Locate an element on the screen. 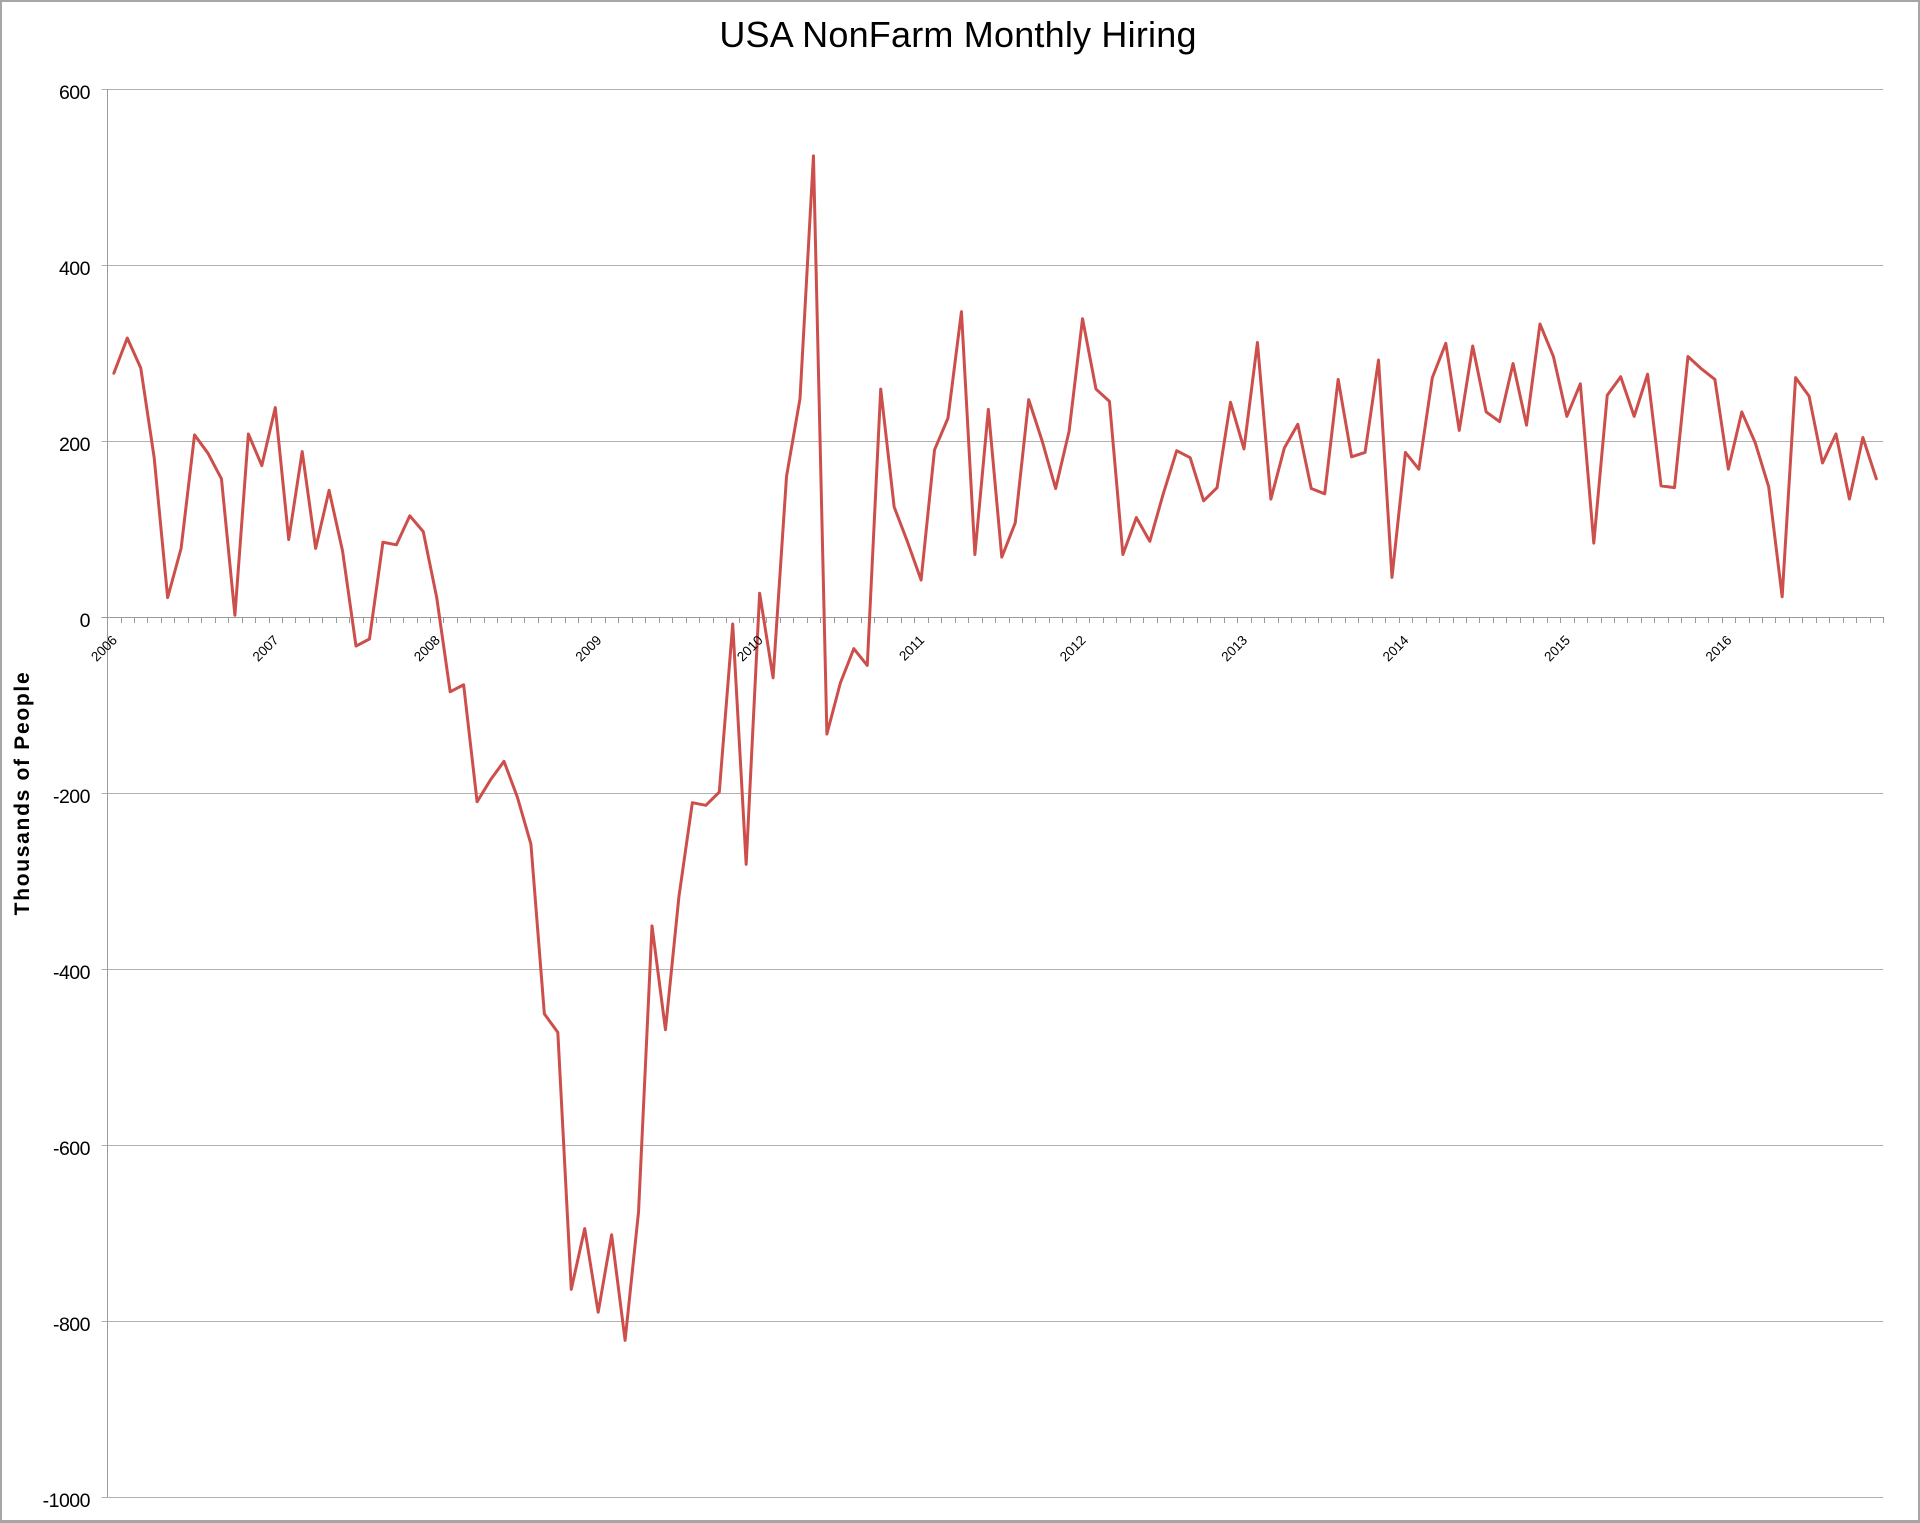 Image resolution: width=1920 pixels, height=1523 pixels. svg-text: 0 is located at coordinates (85, 621).